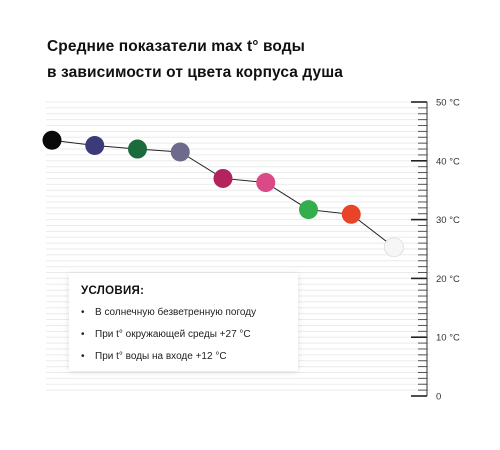 The width and height of the screenshot is (500, 450). I want to click on condition-item: В солнечную безветренную погоду, so click(182, 317).